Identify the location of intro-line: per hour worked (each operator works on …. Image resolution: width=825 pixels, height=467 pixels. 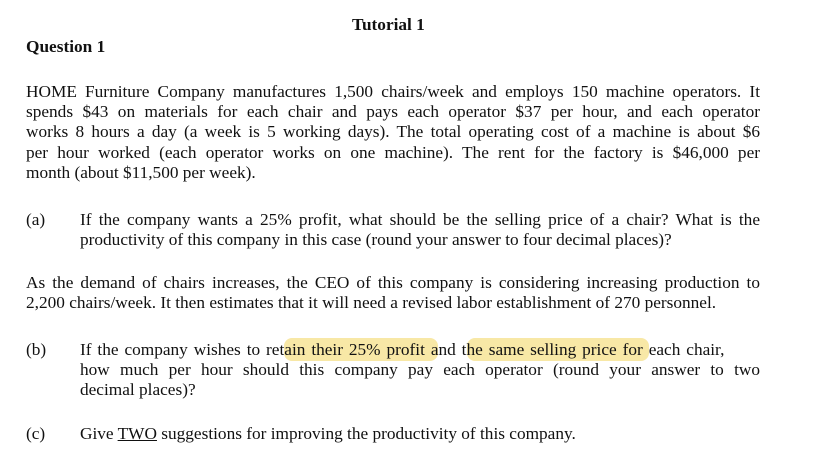
(393, 152).